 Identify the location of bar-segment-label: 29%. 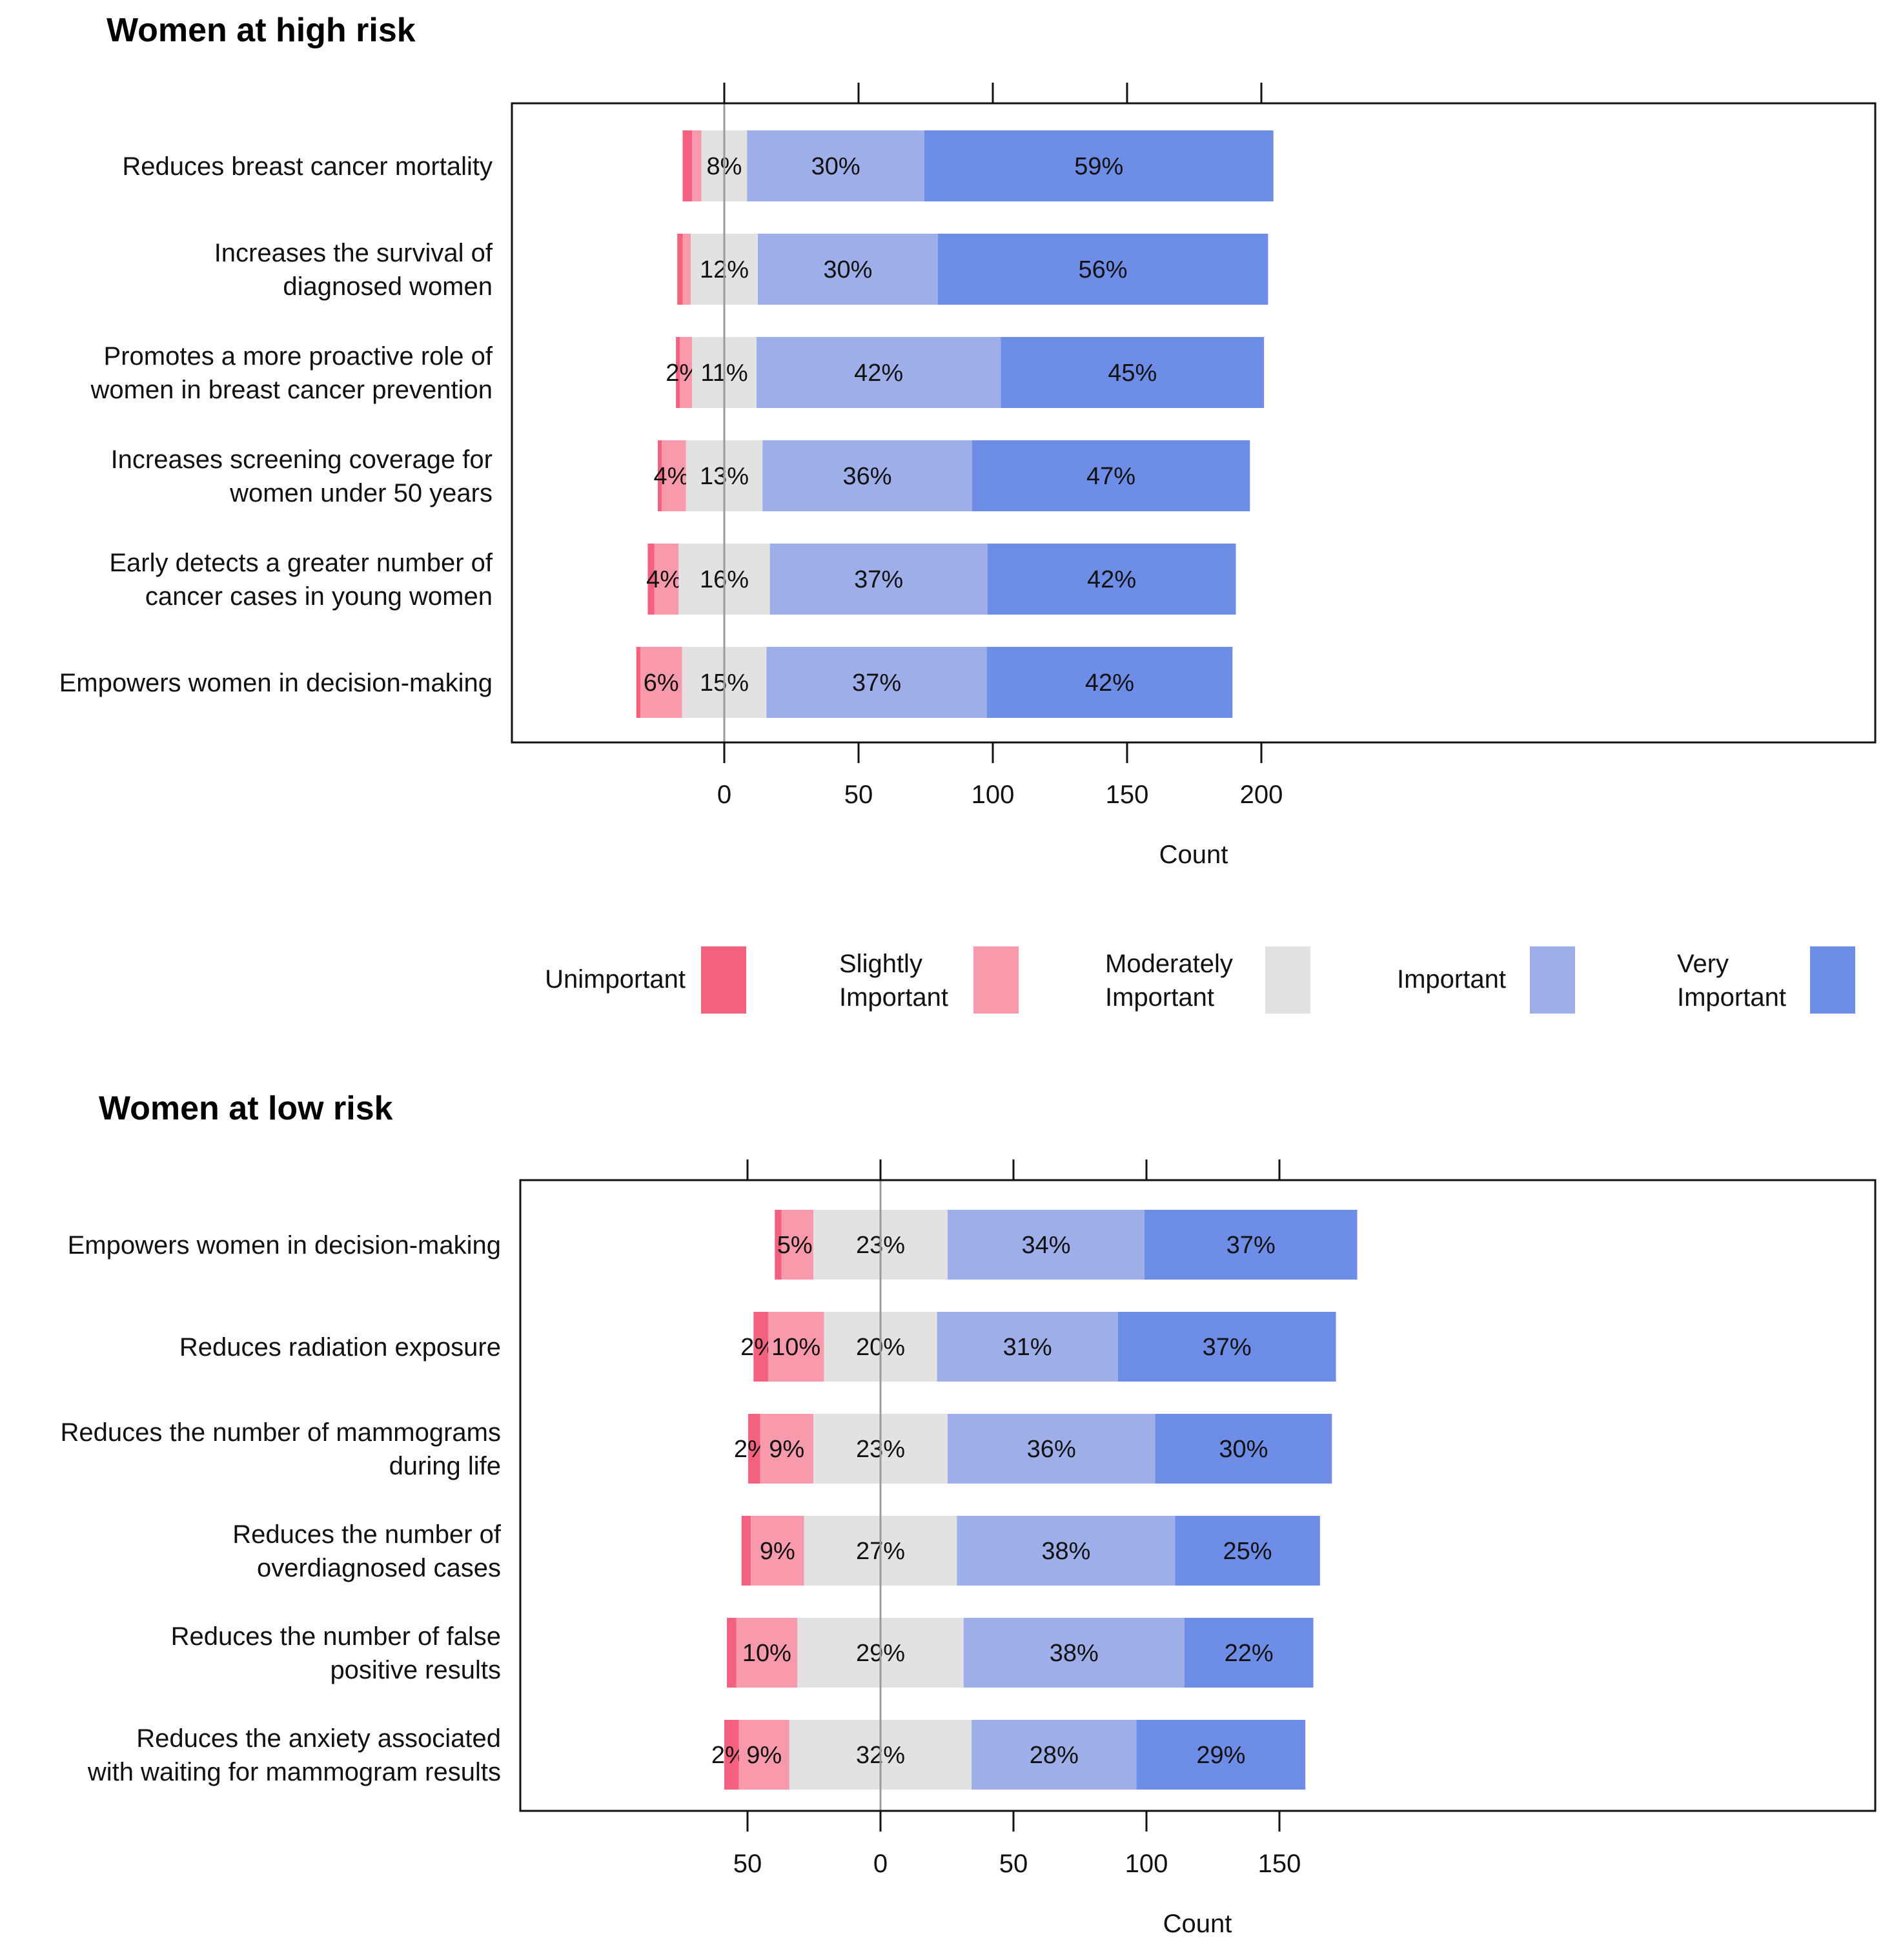
(1220, 1755).